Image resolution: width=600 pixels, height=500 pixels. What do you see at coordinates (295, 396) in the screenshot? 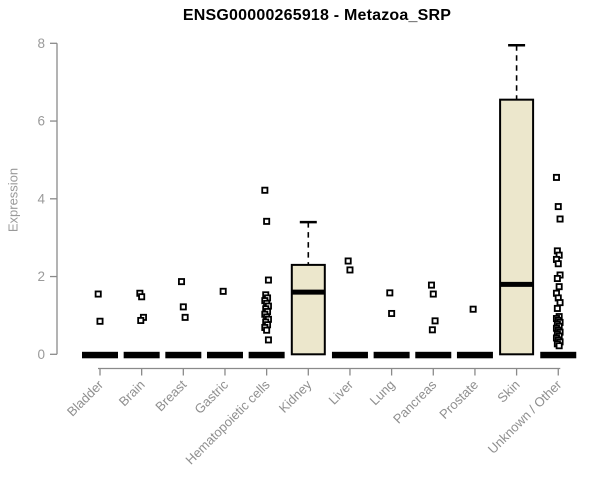
I see `x-category-label: Kidney` at bounding box center [295, 396].